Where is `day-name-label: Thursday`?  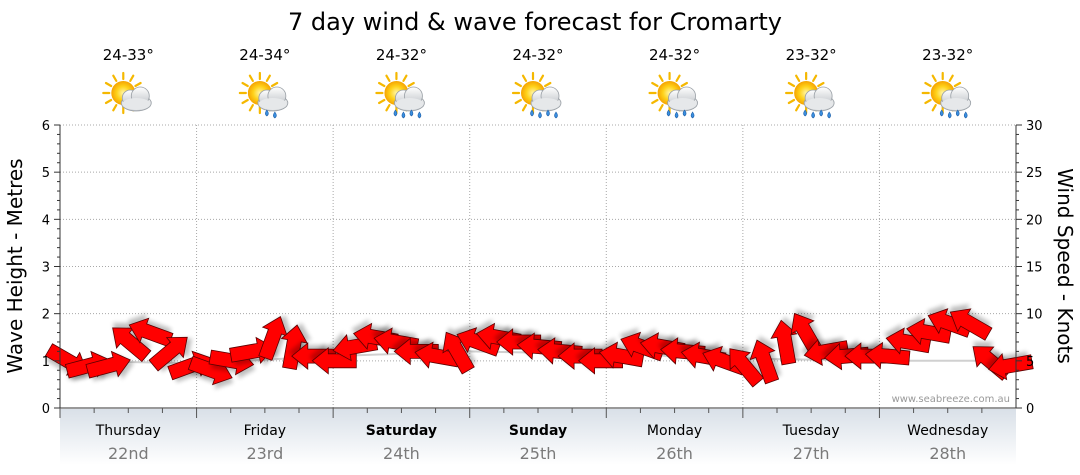
day-name-label: Thursday is located at coordinates (128, 431).